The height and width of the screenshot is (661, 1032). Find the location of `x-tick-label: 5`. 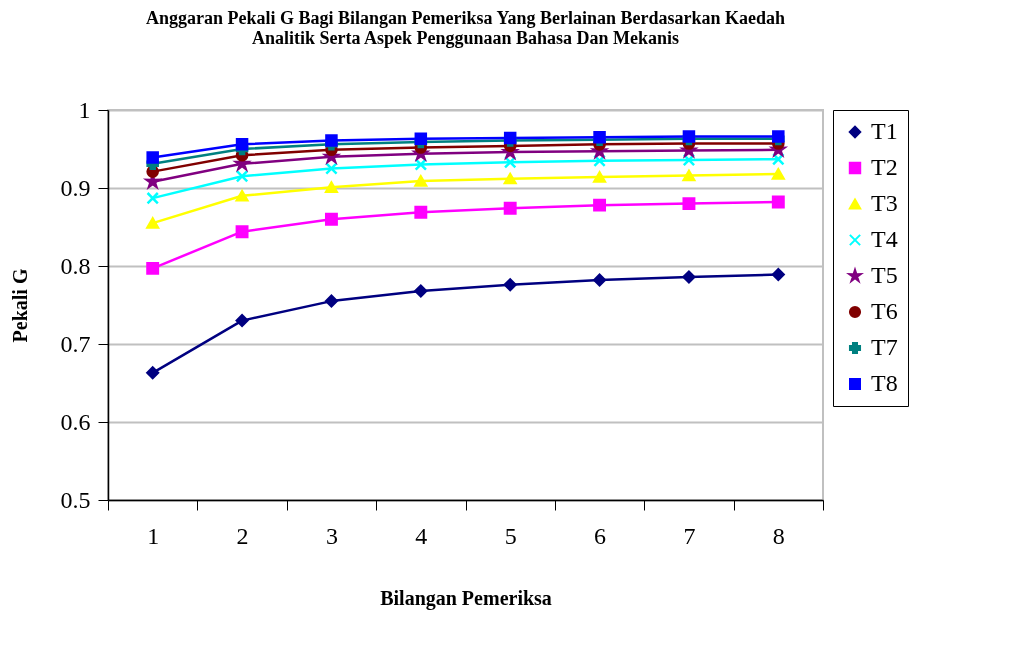

x-tick-label: 5 is located at coordinates (510, 535).